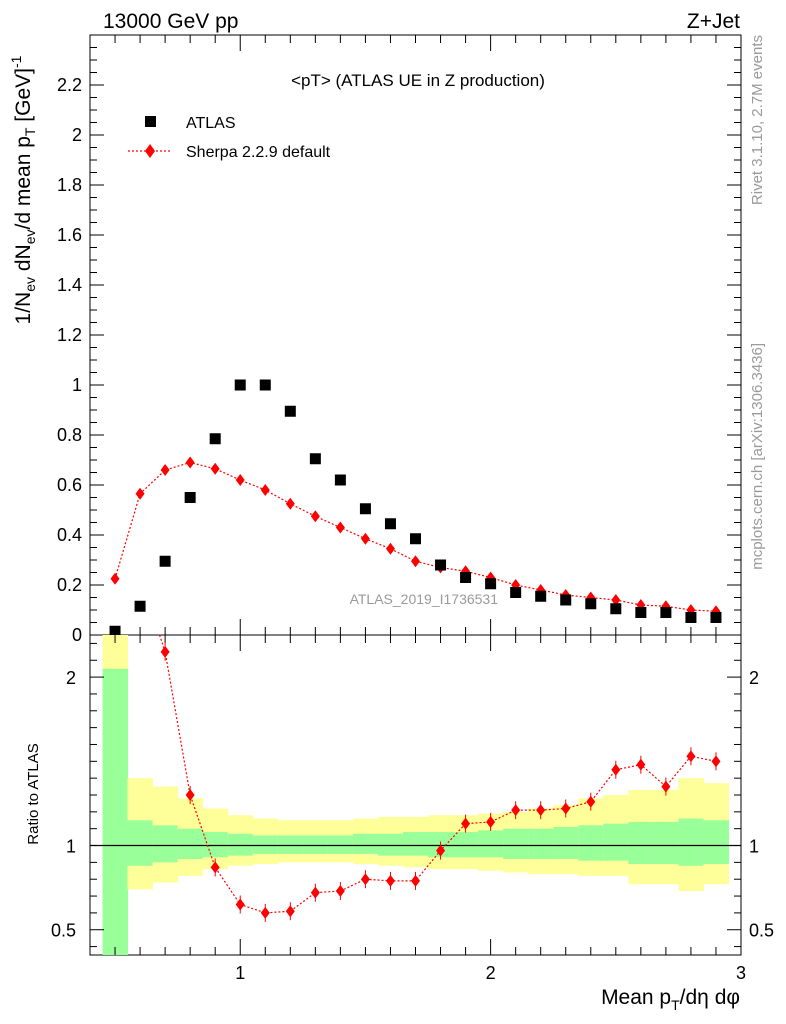 The height and width of the screenshot is (1024, 786). Describe the element at coordinates (69, 585) in the screenshot. I see `main-y-tick-label: 0.2` at that location.